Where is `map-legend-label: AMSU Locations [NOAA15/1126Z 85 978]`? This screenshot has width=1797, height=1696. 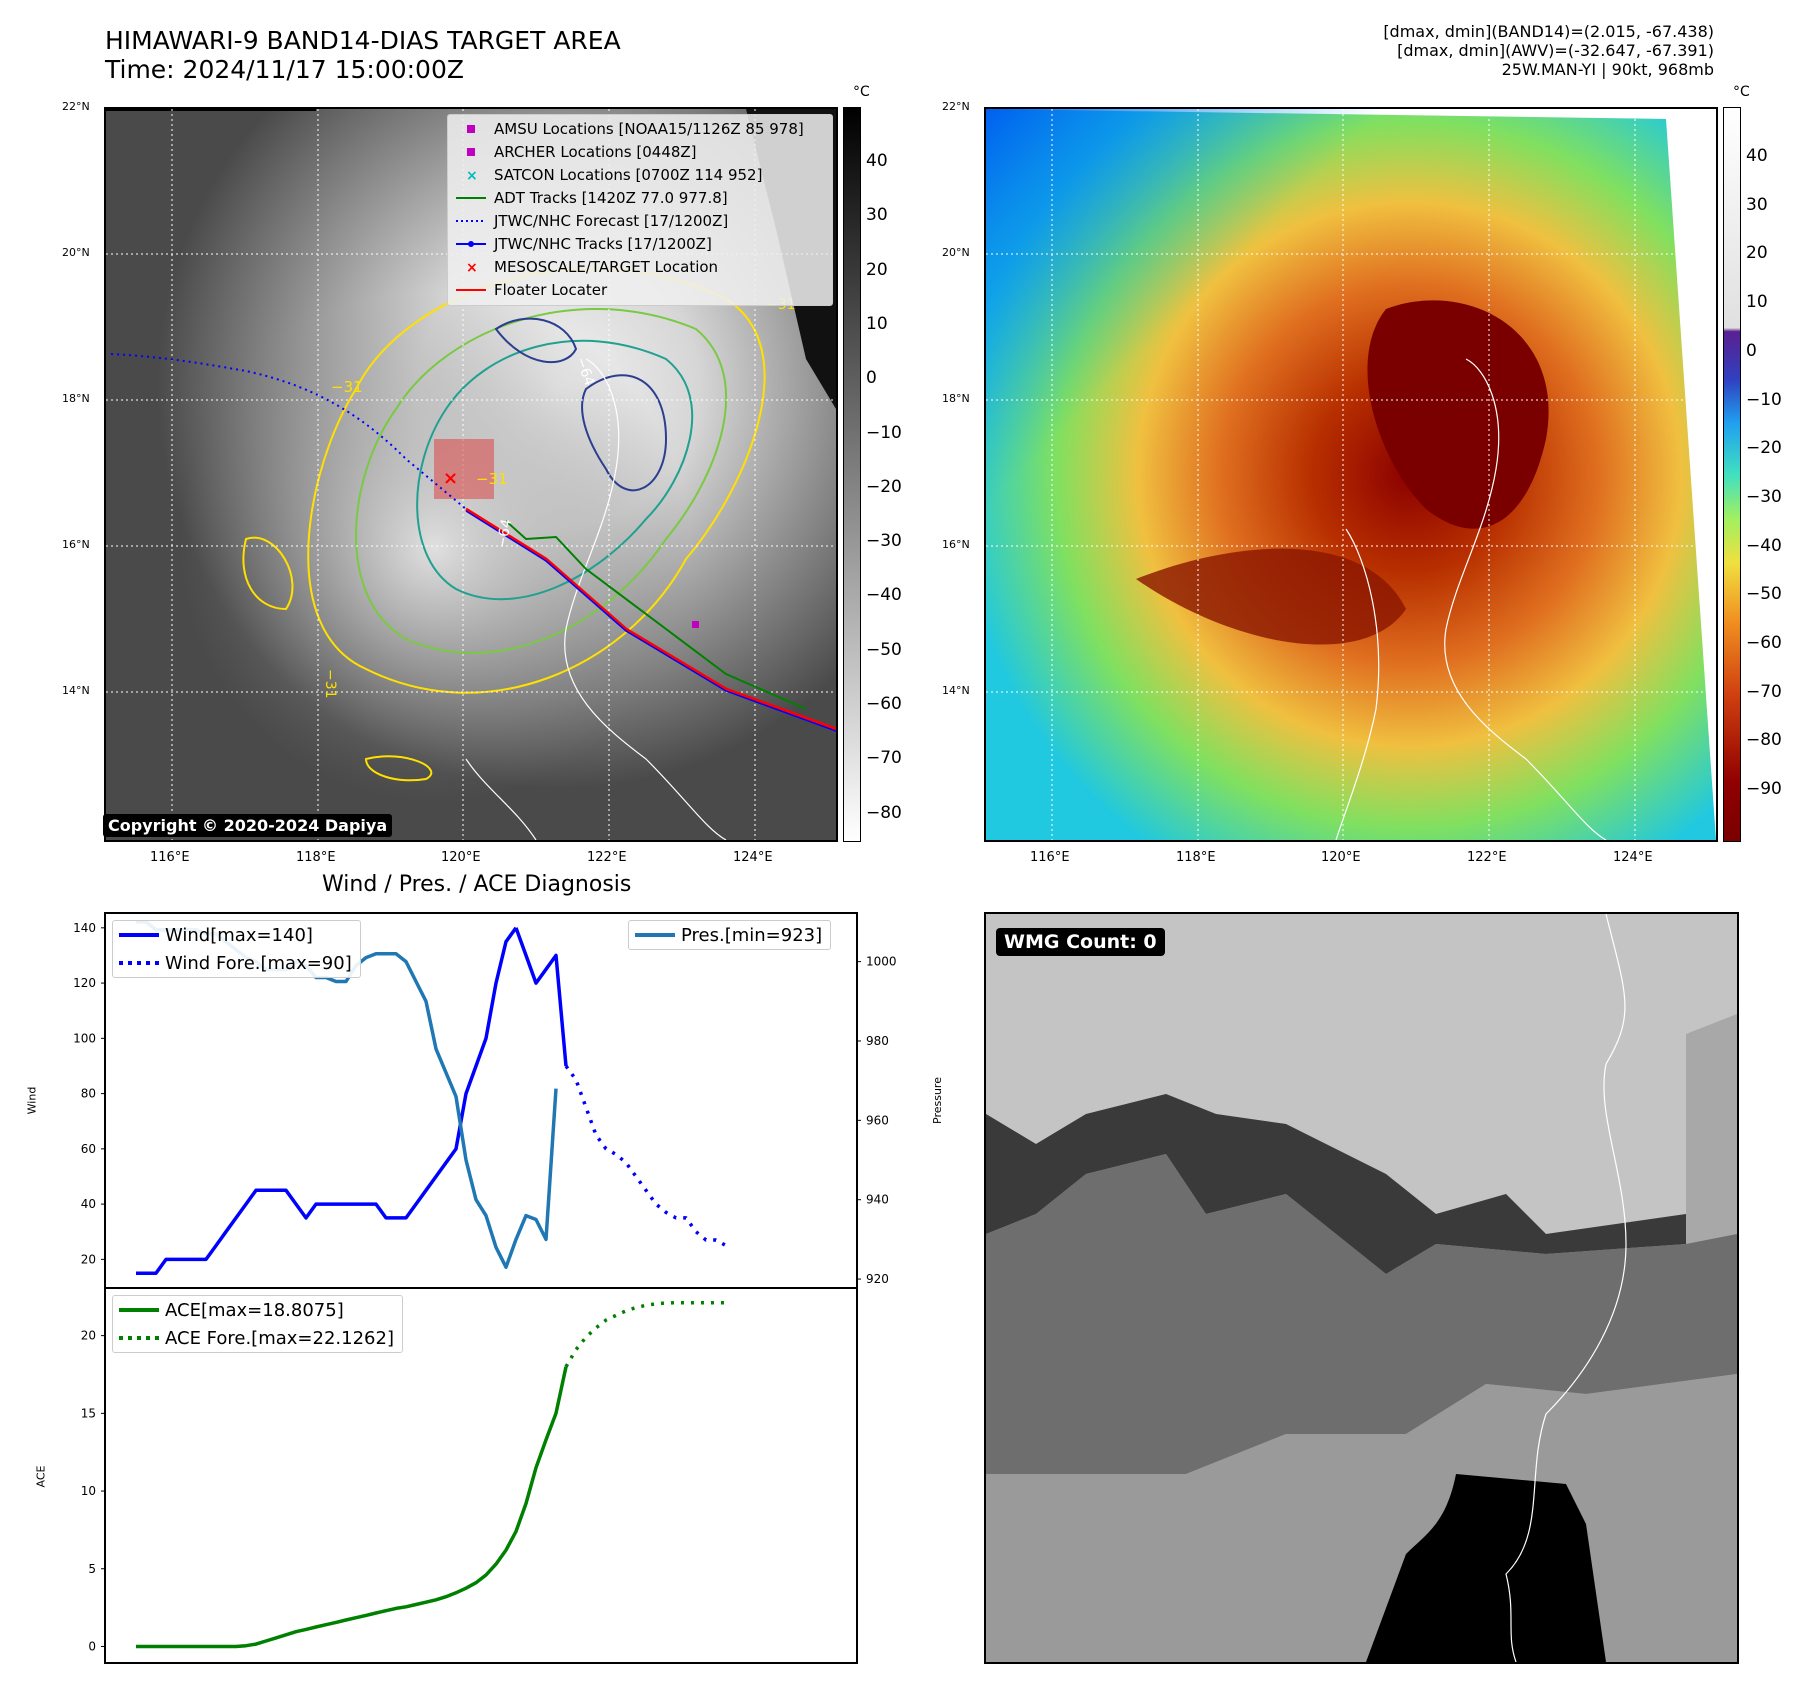 map-legend-label: AMSU Locations [NOAA15/1126Z 85 978] is located at coordinates (649, 129).